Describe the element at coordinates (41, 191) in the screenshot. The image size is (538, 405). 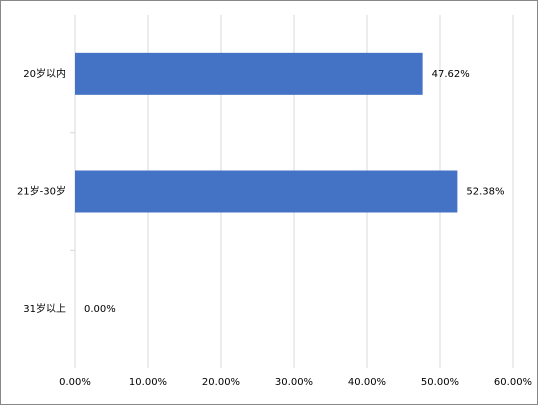
I see `y-tick-label: 21岁-30岁` at that location.